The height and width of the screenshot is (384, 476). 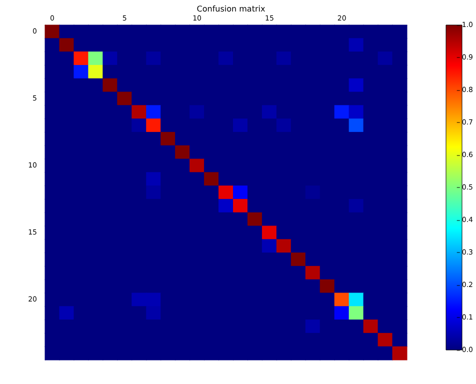 What do you see at coordinates (231, 9) in the screenshot?
I see `chart-title: Confusion matrix` at bounding box center [231, 9].